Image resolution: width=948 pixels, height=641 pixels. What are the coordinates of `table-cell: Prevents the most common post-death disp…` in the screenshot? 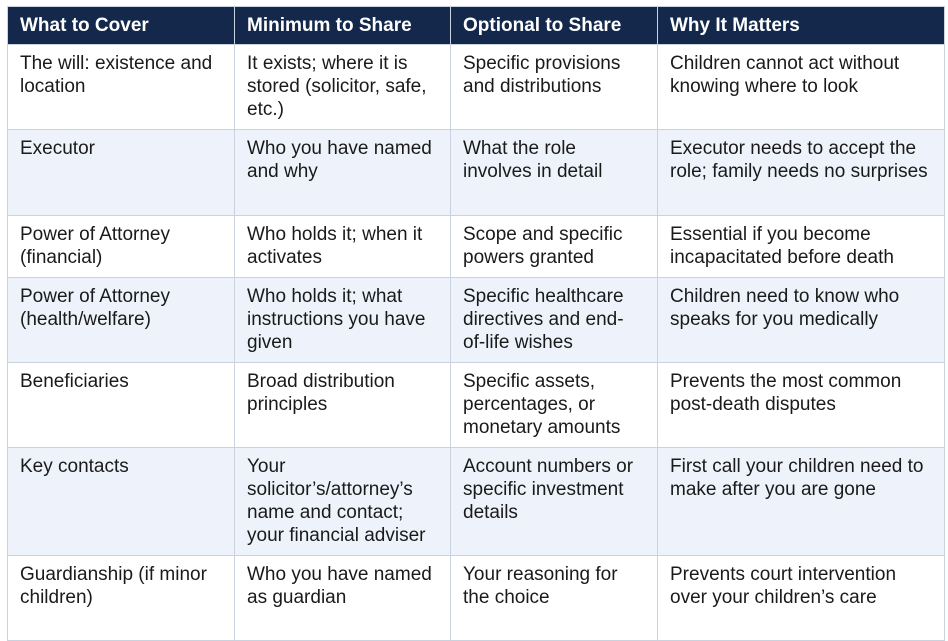 It's located at (801, 405).